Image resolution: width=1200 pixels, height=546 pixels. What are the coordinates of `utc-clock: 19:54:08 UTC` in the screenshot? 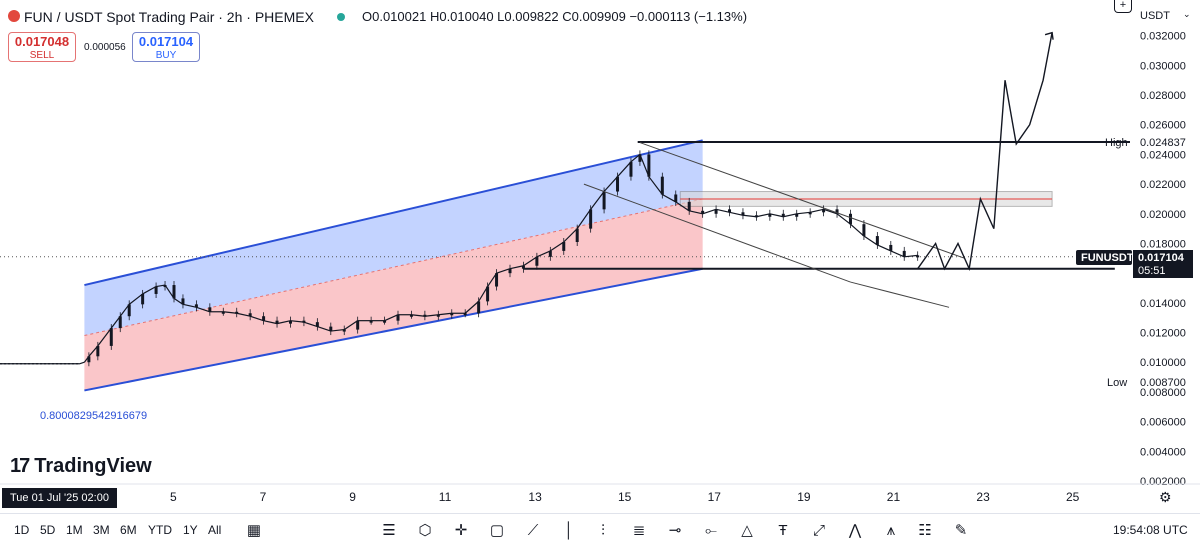 It's located at (1150, 530).